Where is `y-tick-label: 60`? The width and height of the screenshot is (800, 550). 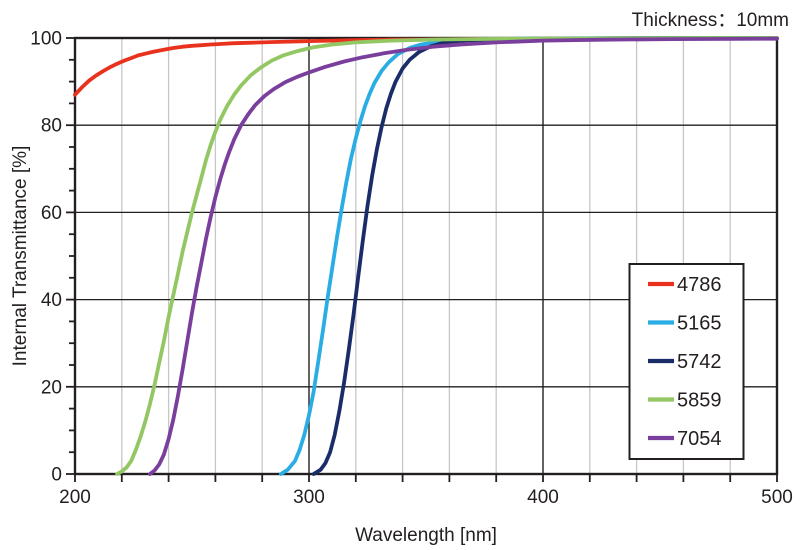 y-tick-label: 60 is located at coordinates (51, 213).